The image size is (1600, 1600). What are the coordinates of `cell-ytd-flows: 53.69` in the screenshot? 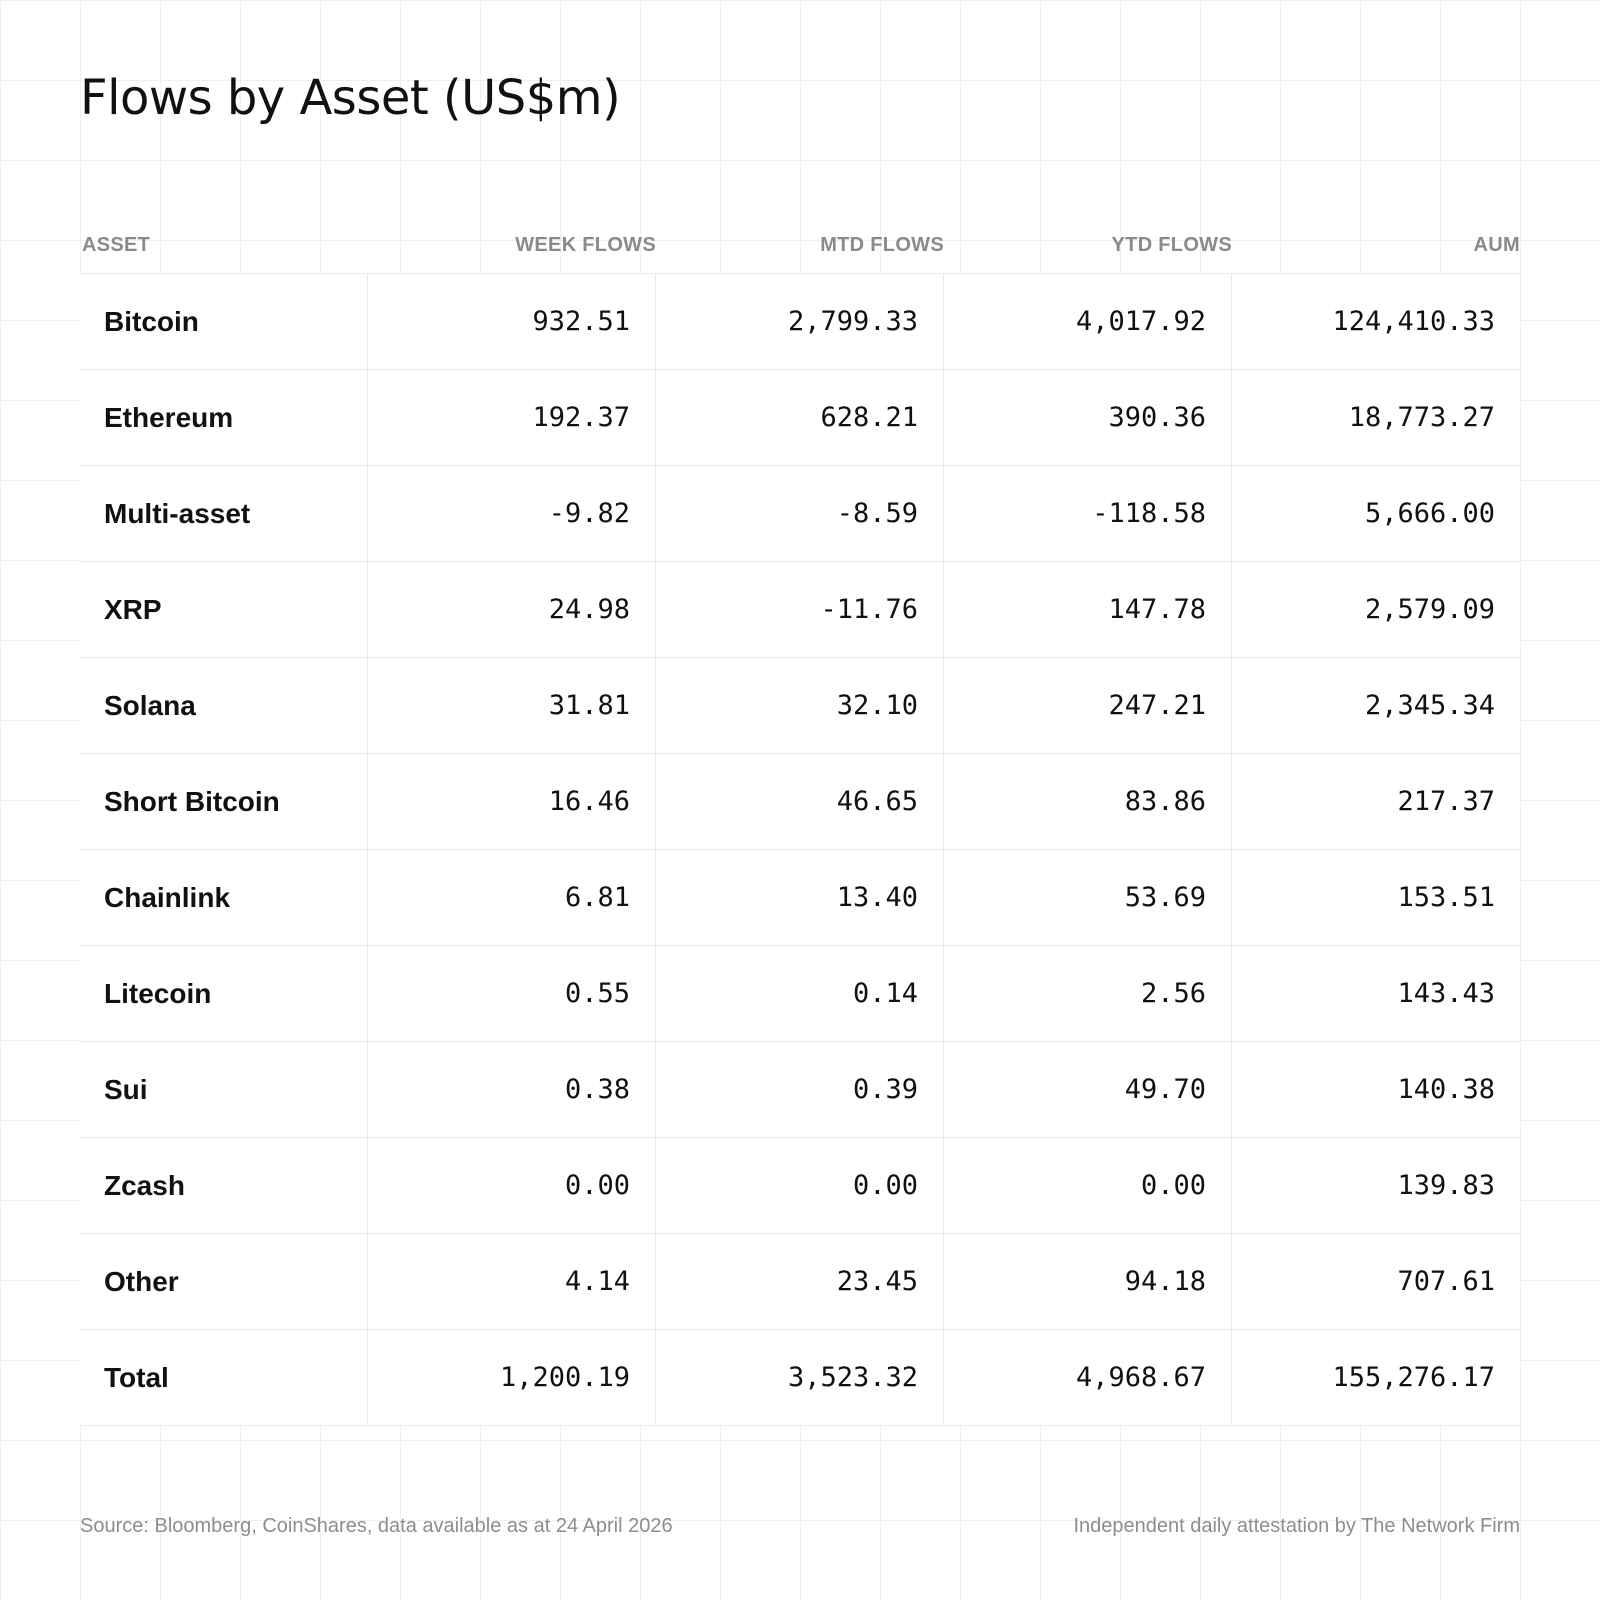 It's located at (1088, 897).